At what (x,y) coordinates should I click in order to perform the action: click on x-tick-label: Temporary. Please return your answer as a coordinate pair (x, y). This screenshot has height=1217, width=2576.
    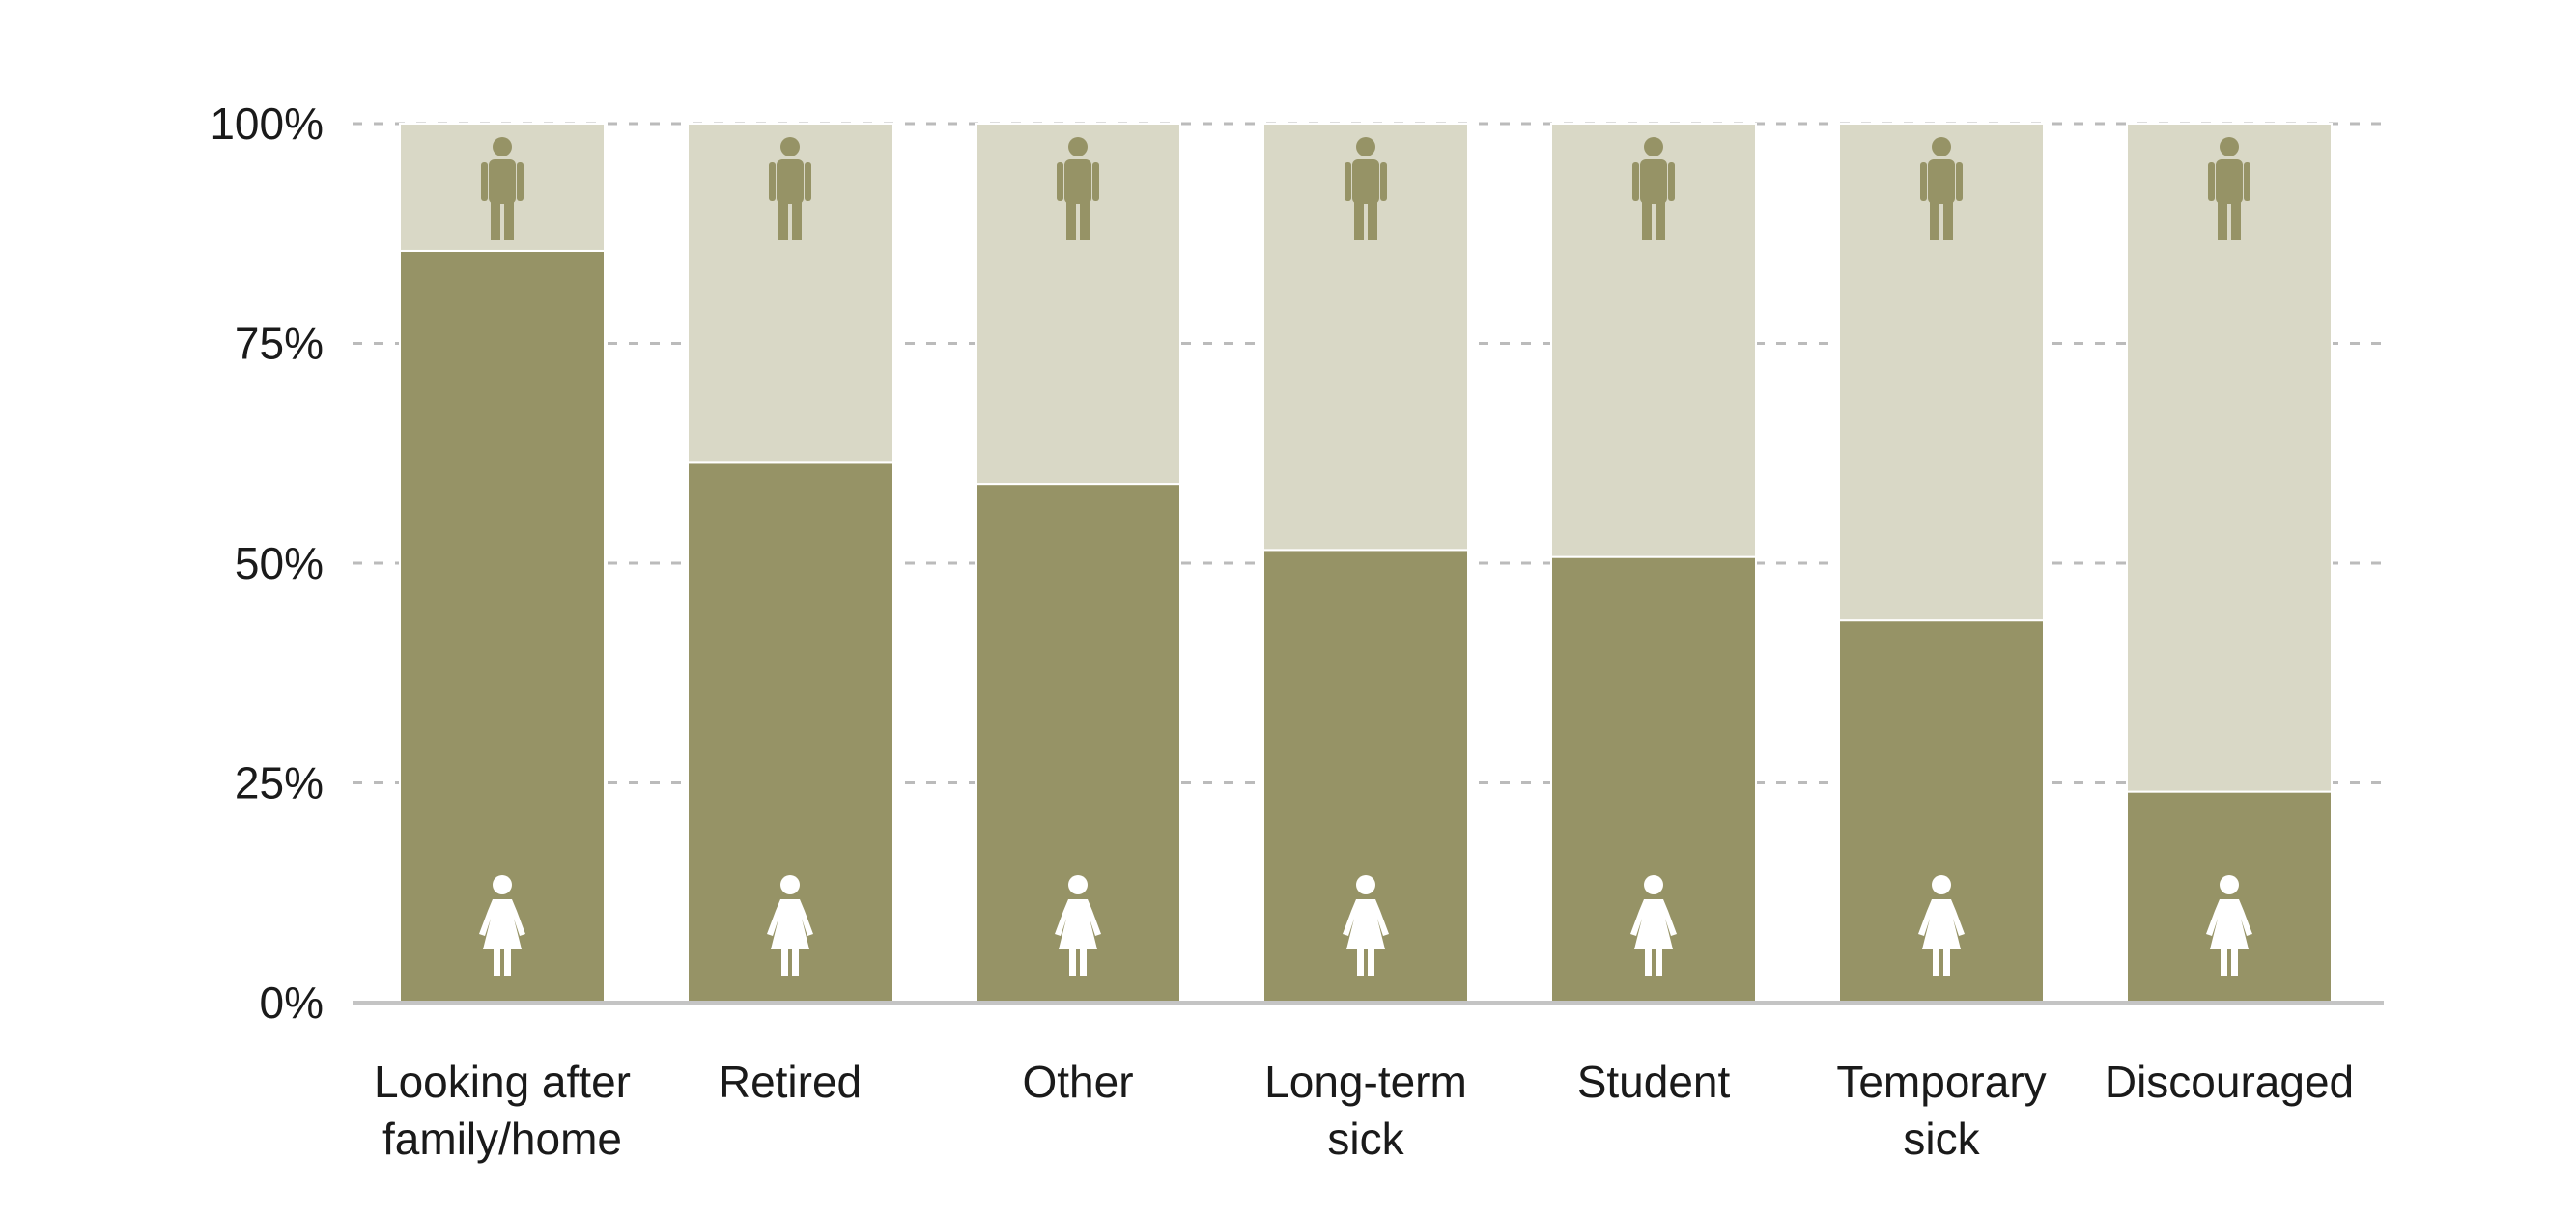
    Looking at the image, I should click on (1941, 1082).